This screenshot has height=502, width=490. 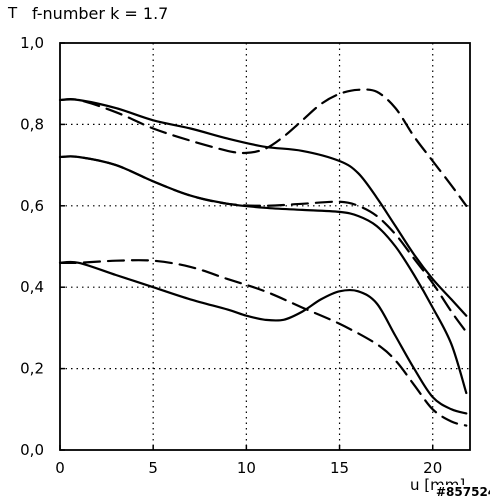 I want to click on x-tick-label: 5, so click(x=153, y=468).